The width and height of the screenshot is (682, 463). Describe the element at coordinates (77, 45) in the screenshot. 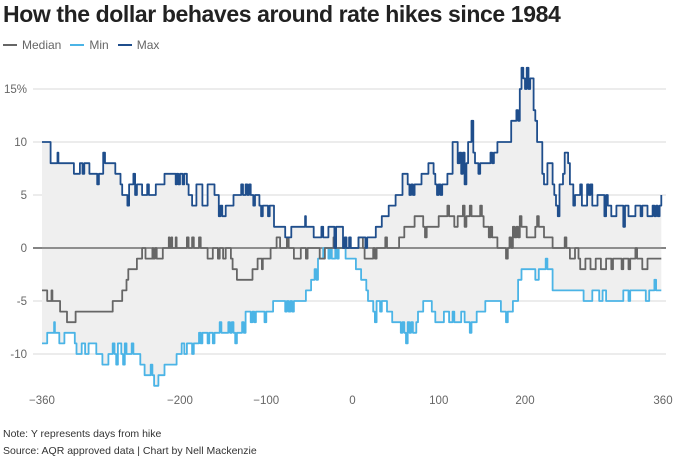

I see `legend-swatch-min` at that location.